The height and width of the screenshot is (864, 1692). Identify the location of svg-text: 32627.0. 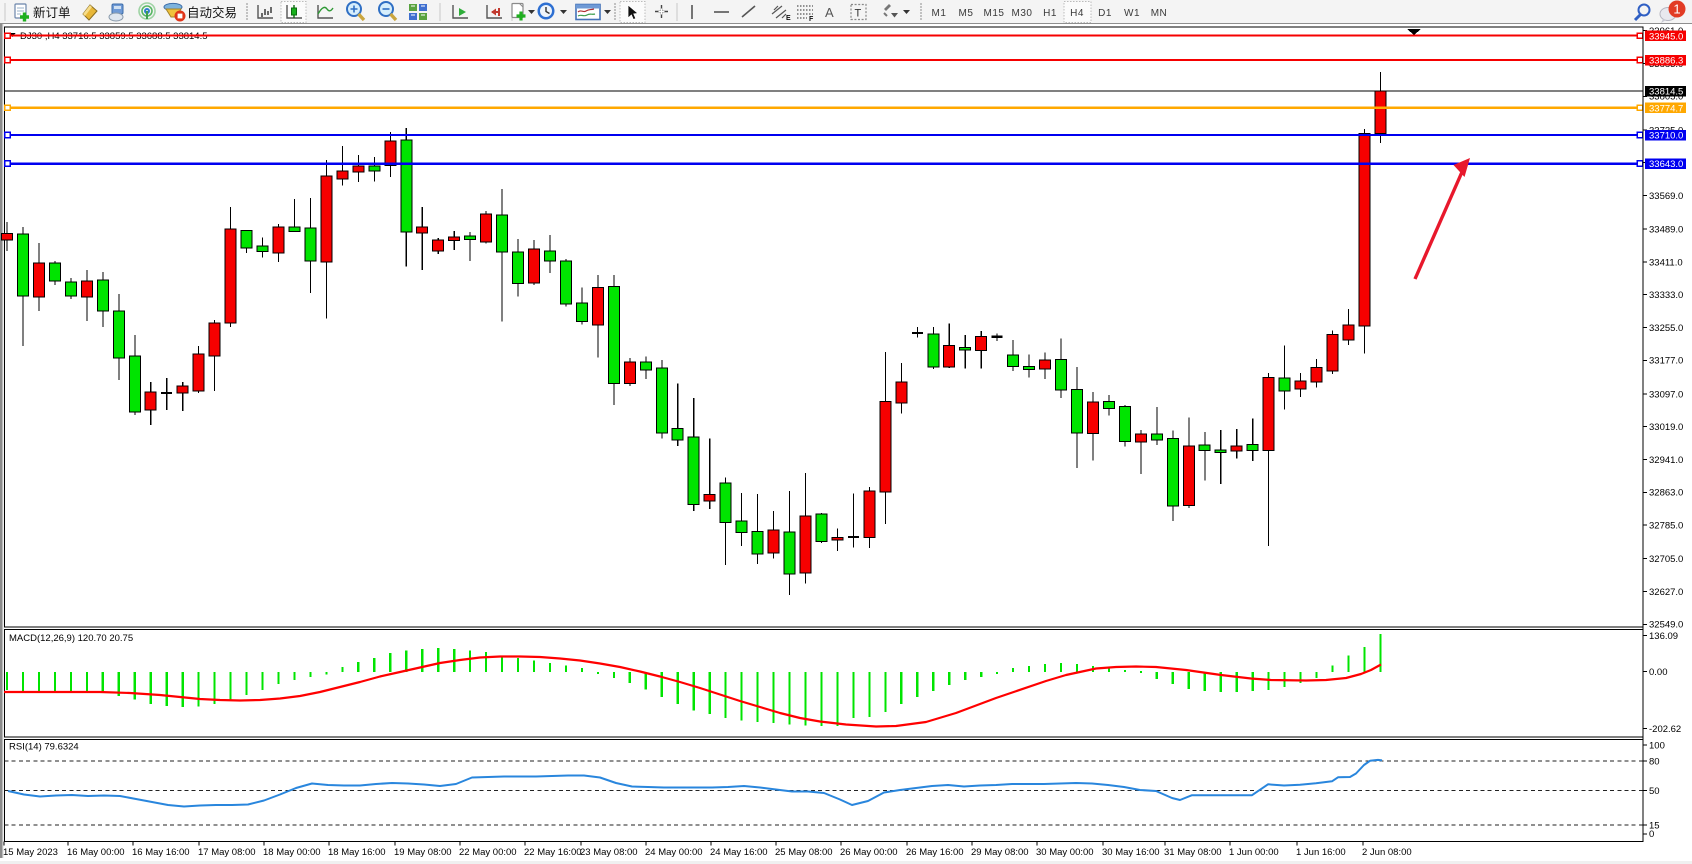
(1666, 592).